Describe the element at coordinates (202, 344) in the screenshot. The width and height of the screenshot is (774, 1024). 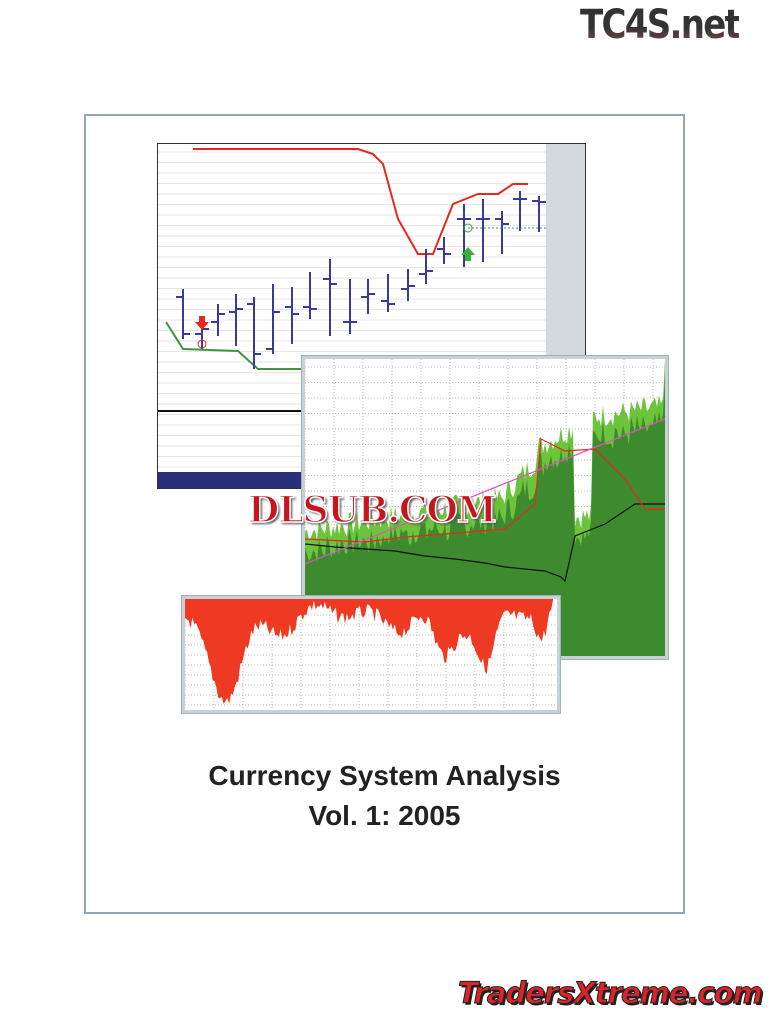
I see `sell-entry-marker` at that location.